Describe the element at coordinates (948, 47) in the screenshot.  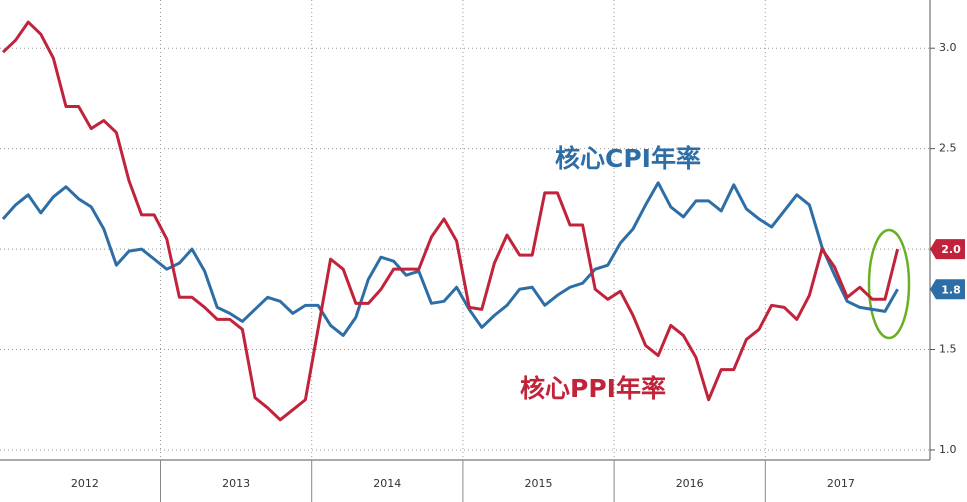
I see `y-tick-label: 3.0` at that location.